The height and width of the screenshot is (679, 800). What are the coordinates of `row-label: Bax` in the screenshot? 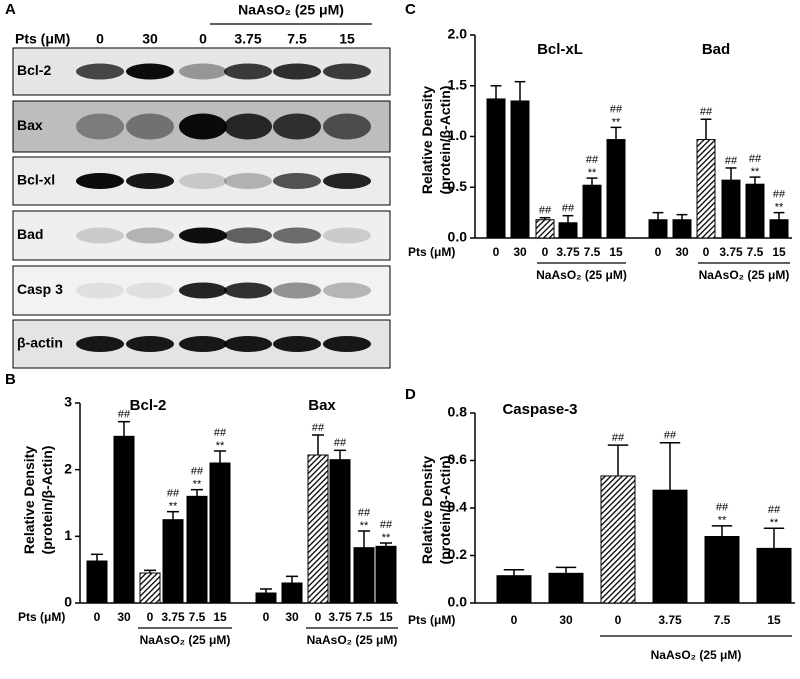 It's located at (30, 125).